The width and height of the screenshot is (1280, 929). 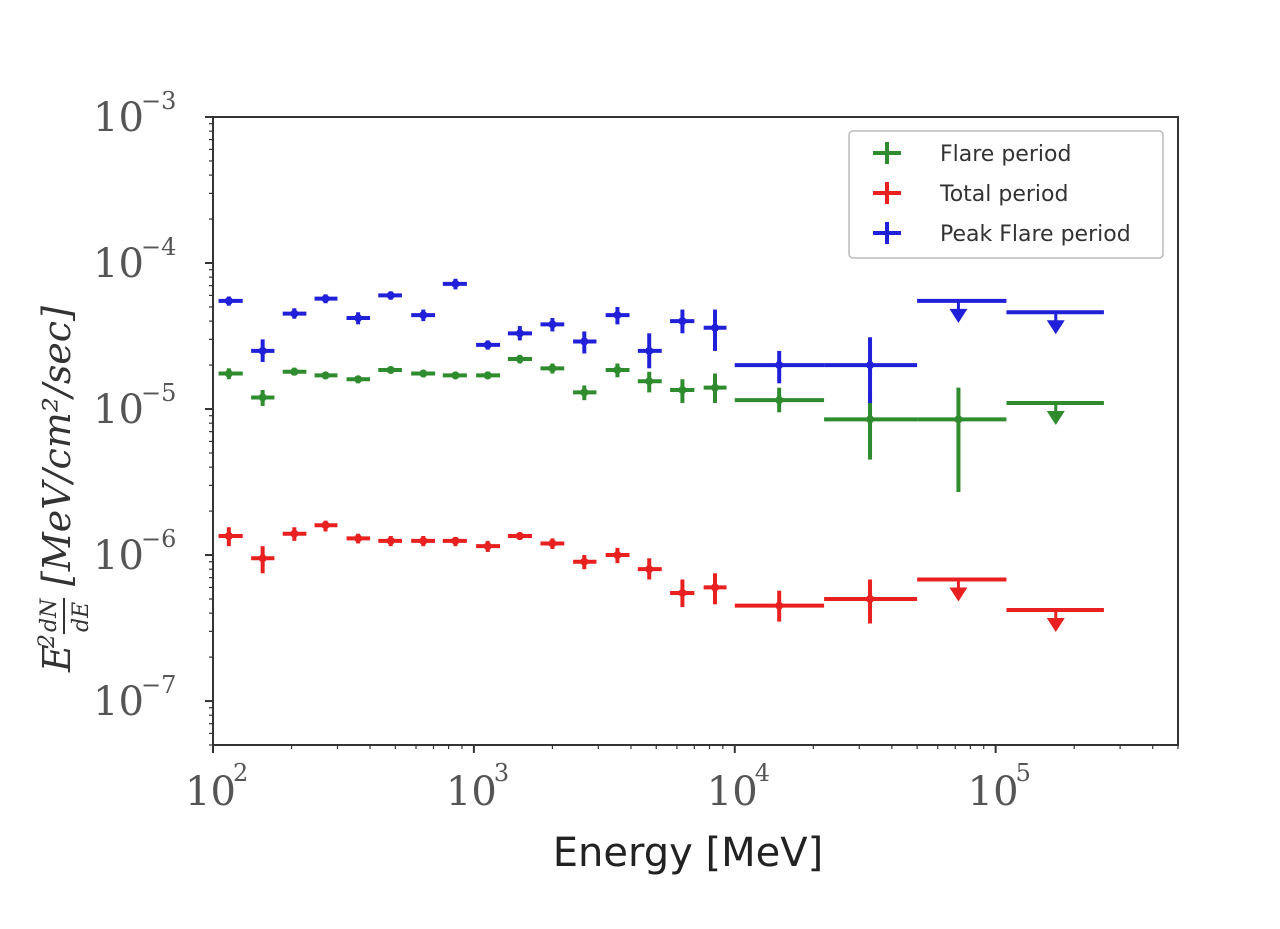 I want to click on series-peak-flare-period, so click(x=661, y=340).